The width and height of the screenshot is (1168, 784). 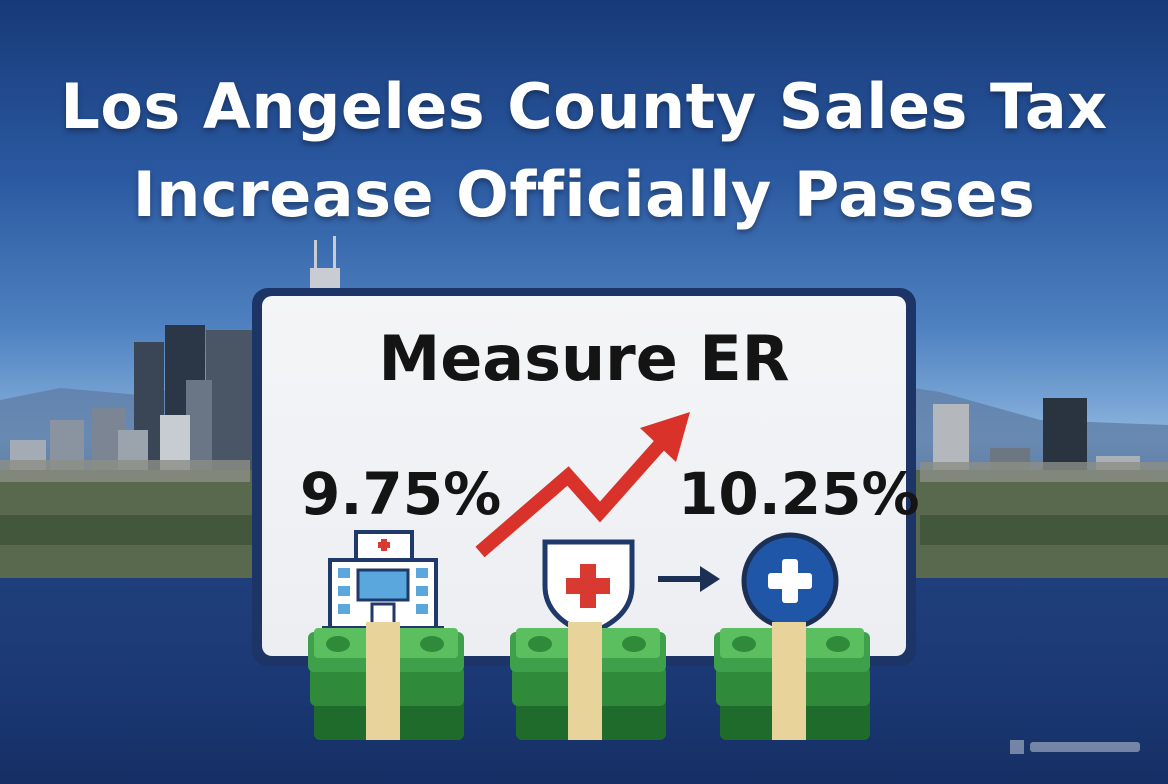 I want to click on right-arrow-icon, so click(x=689, y=579).